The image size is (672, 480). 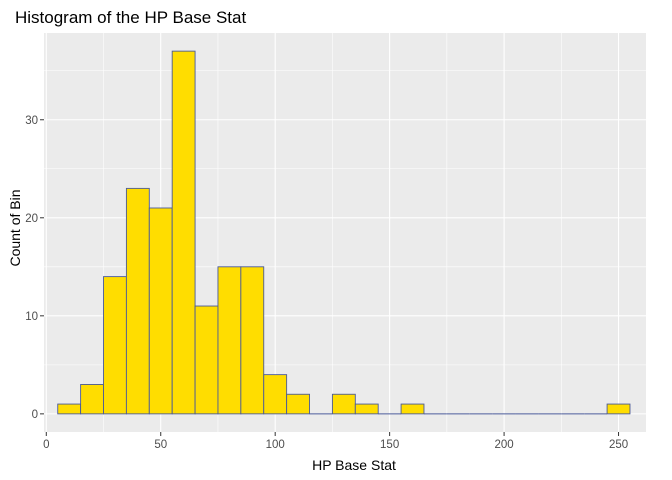 I want to click on y-tick-label: 10, so click(x=31, y=317).